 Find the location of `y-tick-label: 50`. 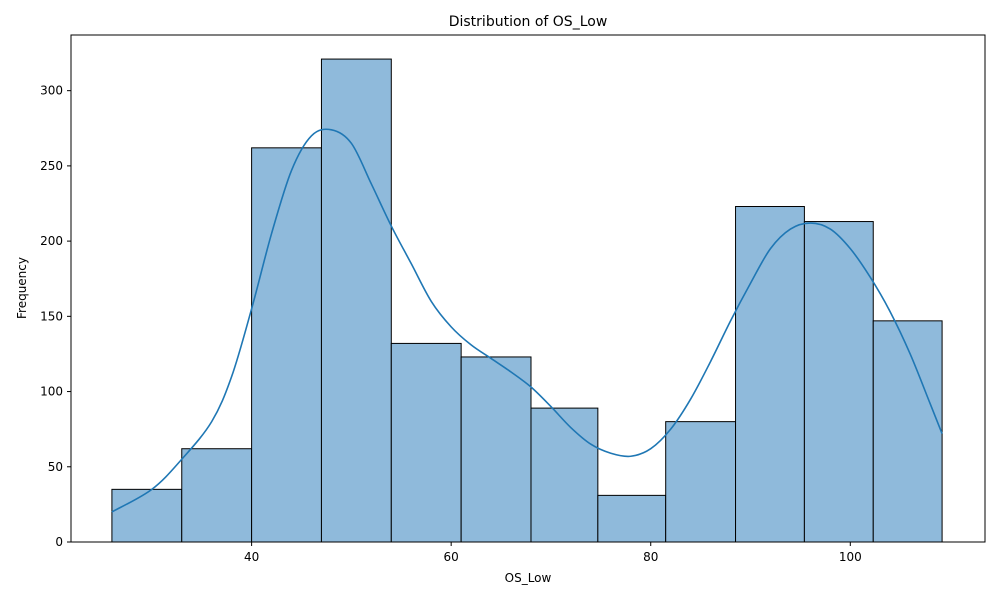

y-tick-label: 50 is located at coordinates (55, 467).